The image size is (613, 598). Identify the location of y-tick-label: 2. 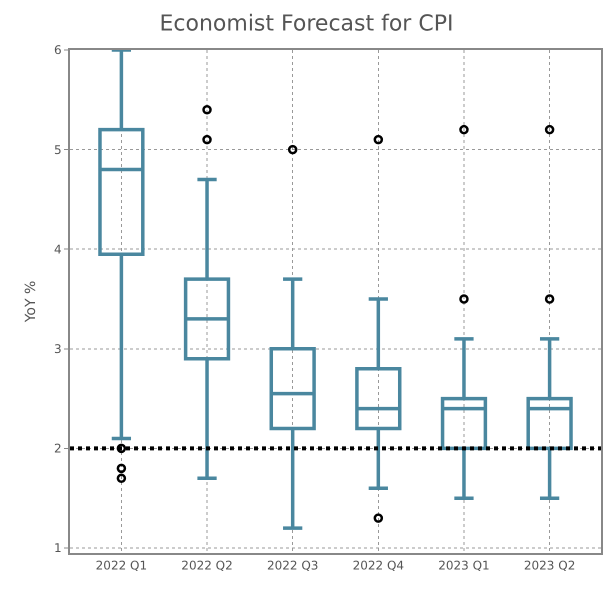
(58, 449).